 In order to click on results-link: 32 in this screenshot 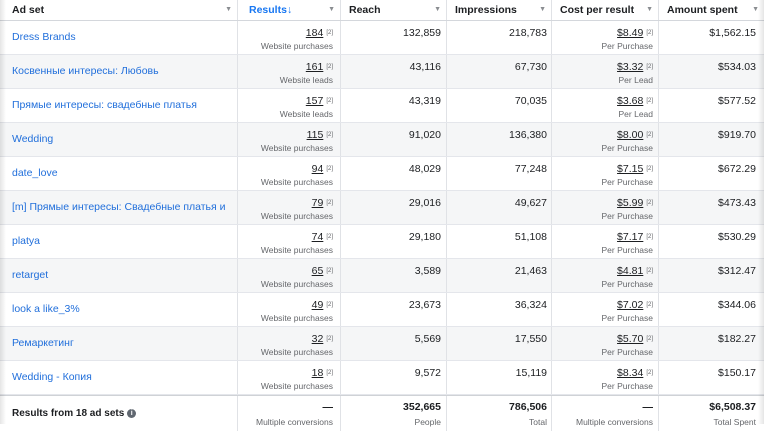, I will do `click(317, 339)`.